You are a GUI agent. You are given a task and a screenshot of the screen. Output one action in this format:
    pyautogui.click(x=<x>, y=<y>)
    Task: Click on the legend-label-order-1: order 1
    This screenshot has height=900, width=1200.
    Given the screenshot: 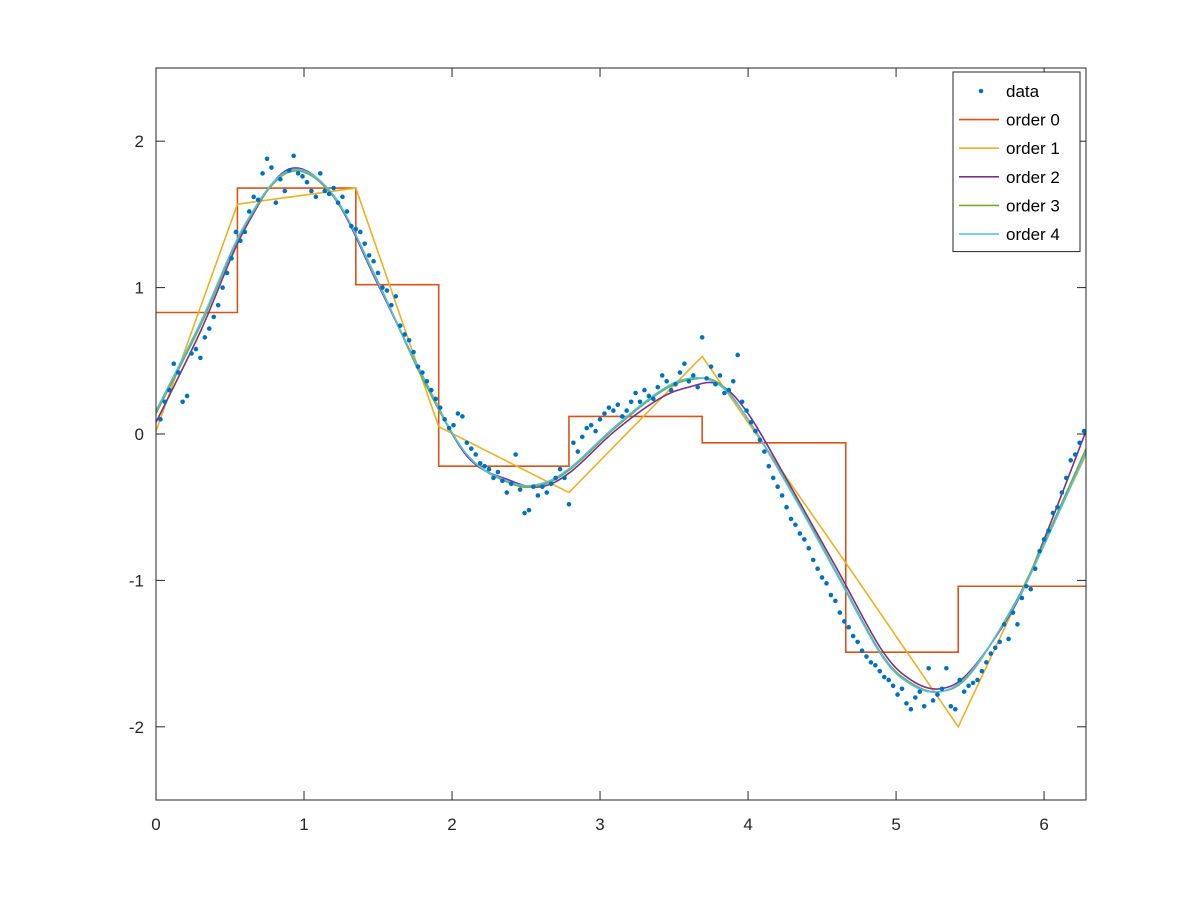 What is the action you would take?
    pyautogui.click(x=1033, y=148)
    